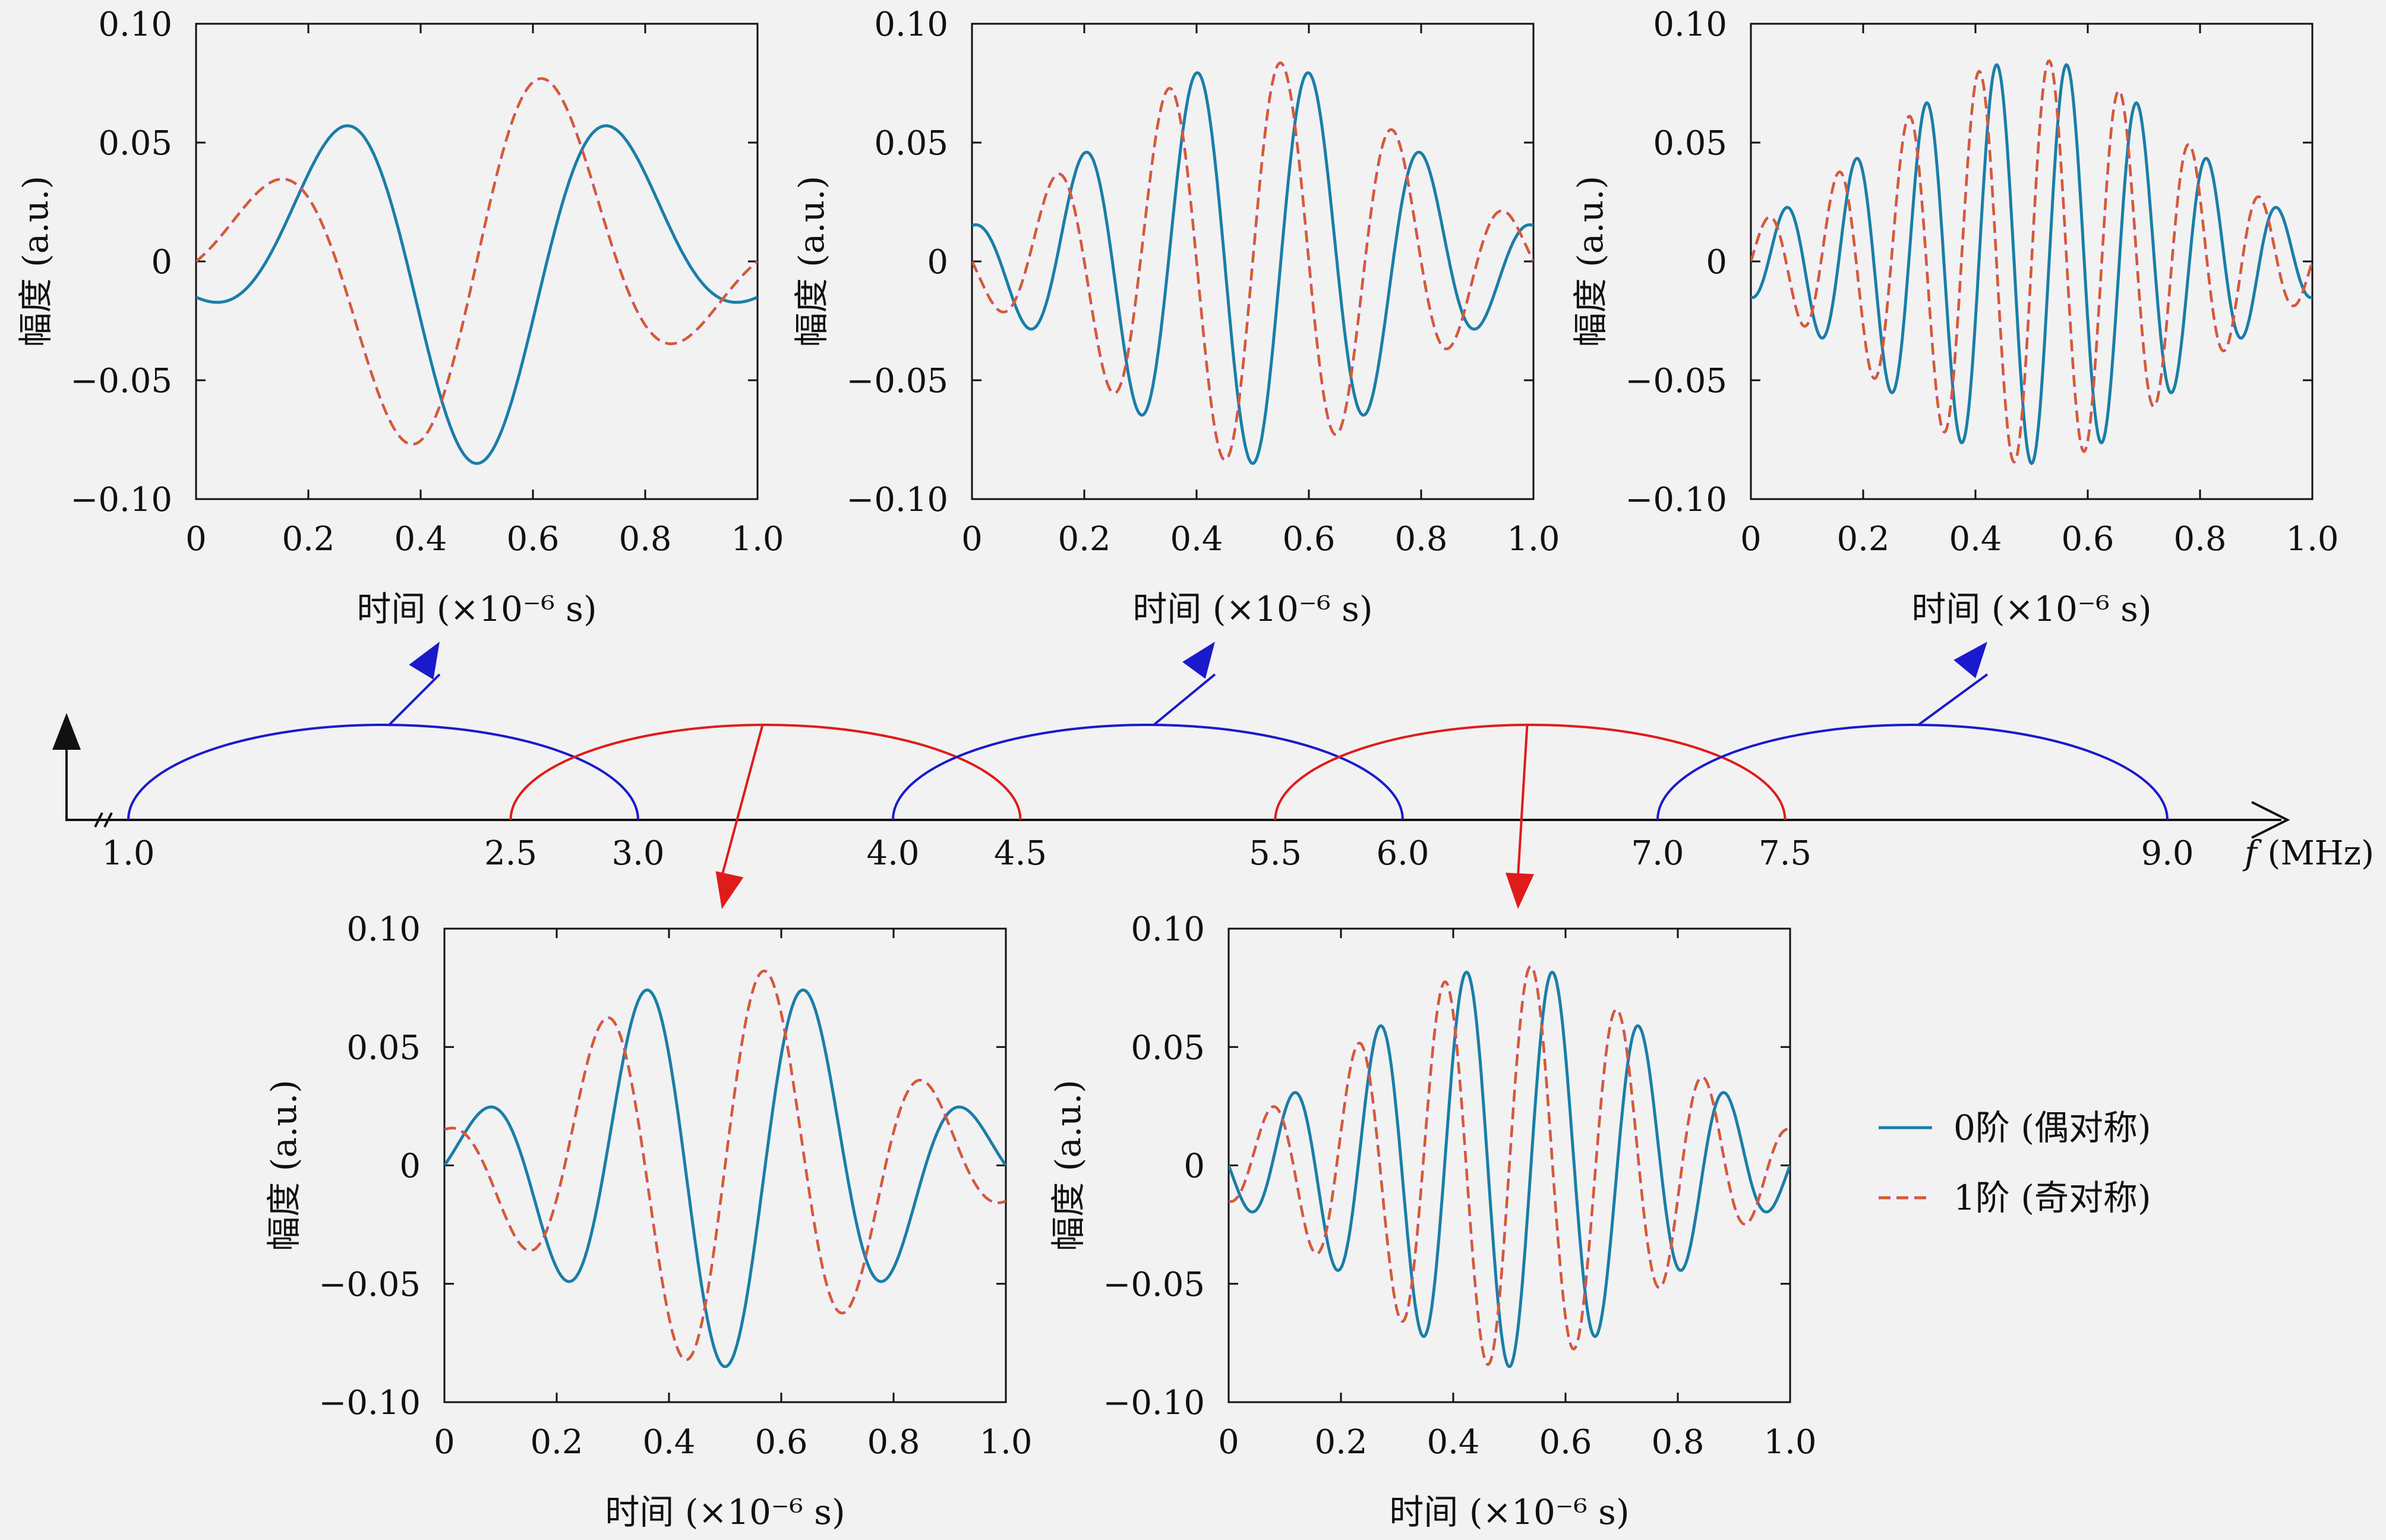  I want to click on frequency-tick-label: 2.5, so click(511, 853).